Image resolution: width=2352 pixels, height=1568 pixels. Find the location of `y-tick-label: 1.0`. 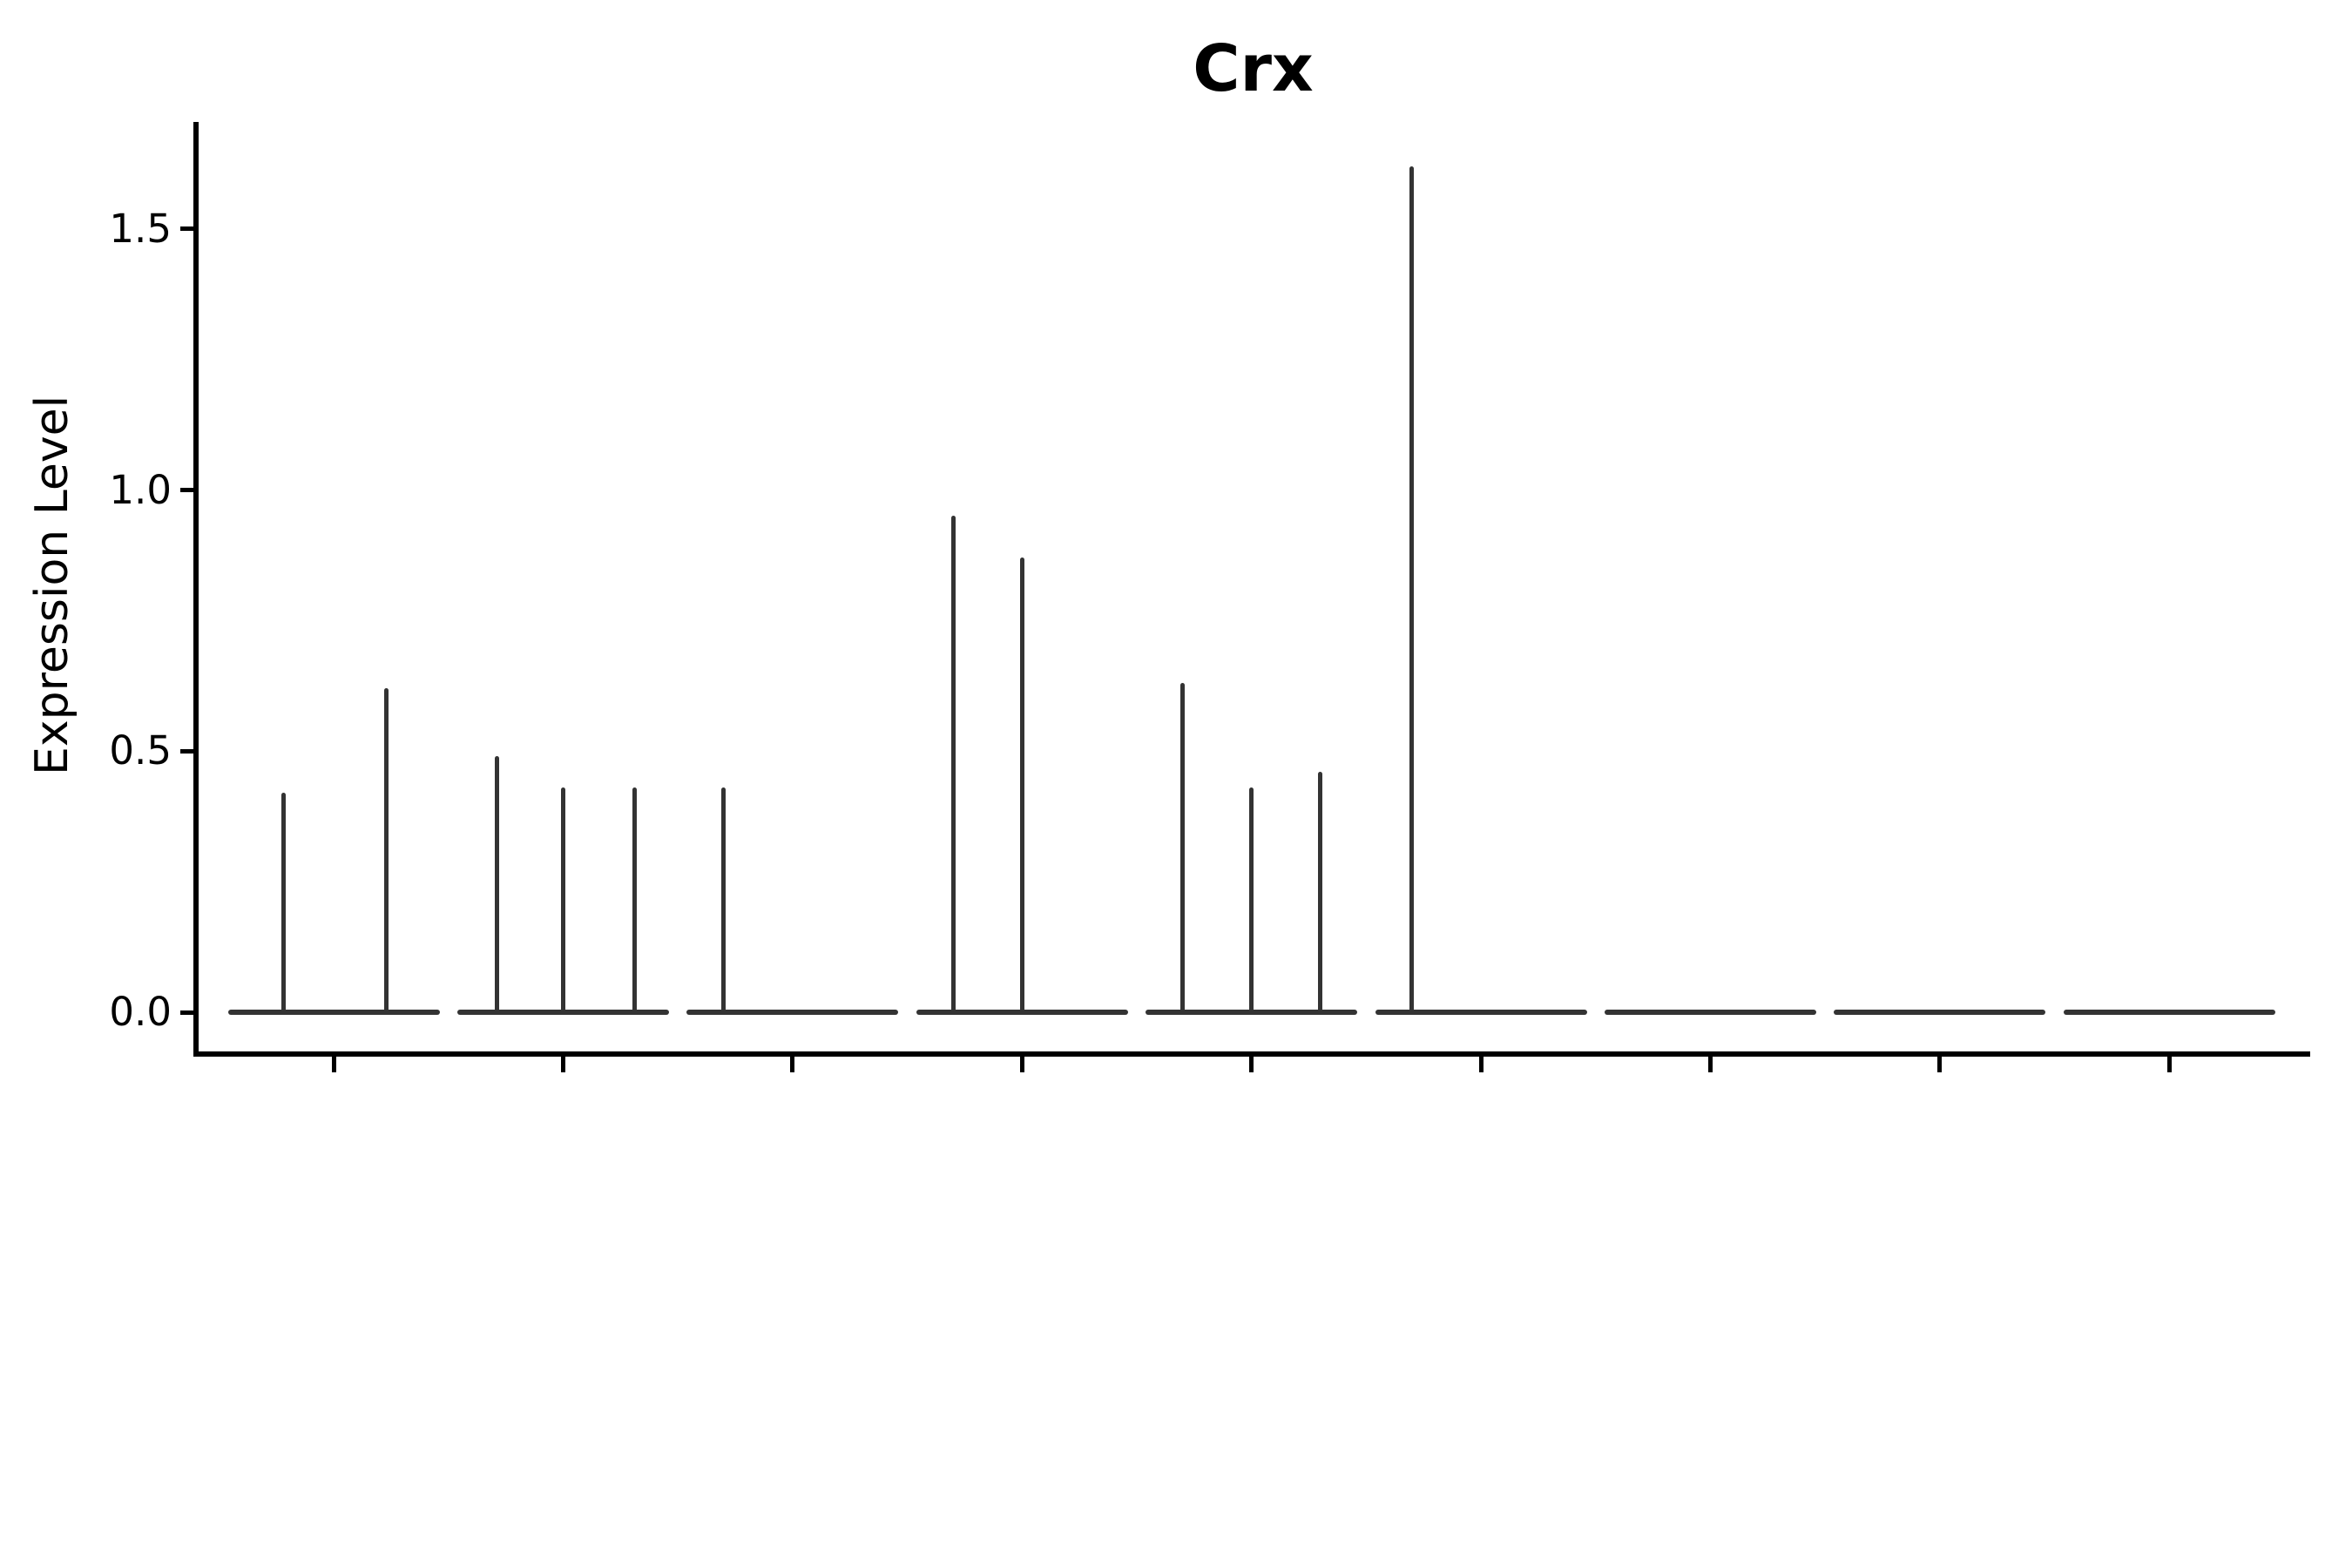

y-tick-label: 1.0 is located at coordinates (140, 490).